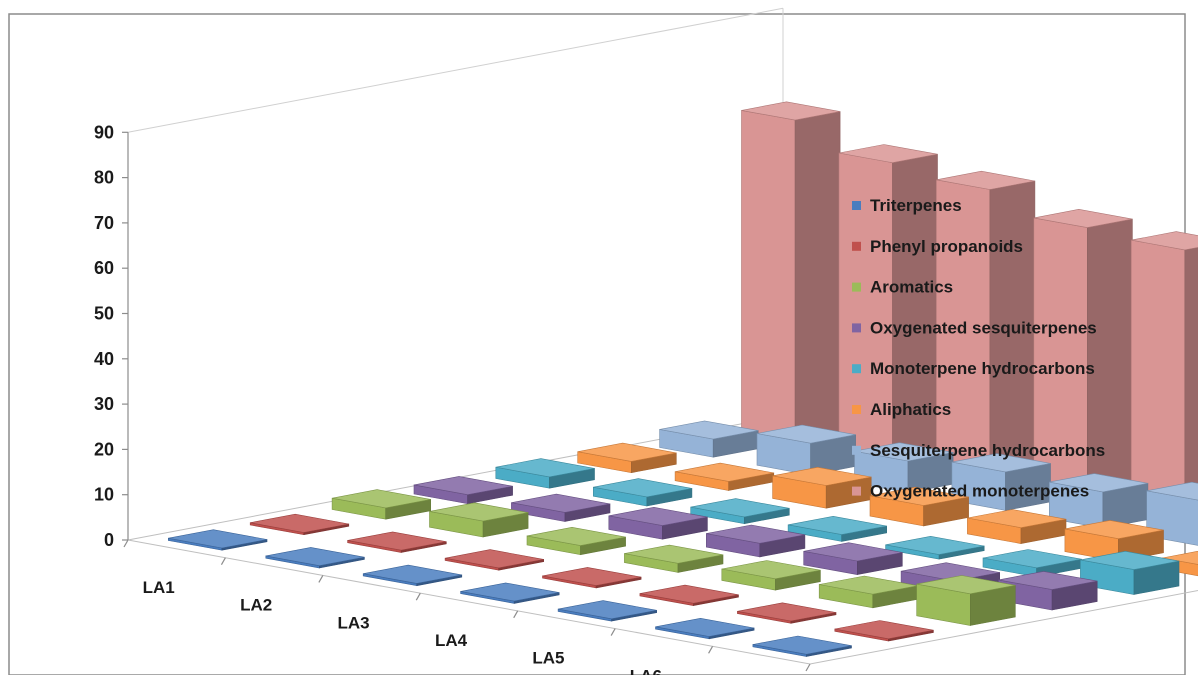 The height and width of the screenshot is (675, 1198). I want to click on bar-monoterpene-hydrocarbons-la3, so click(740, 511).